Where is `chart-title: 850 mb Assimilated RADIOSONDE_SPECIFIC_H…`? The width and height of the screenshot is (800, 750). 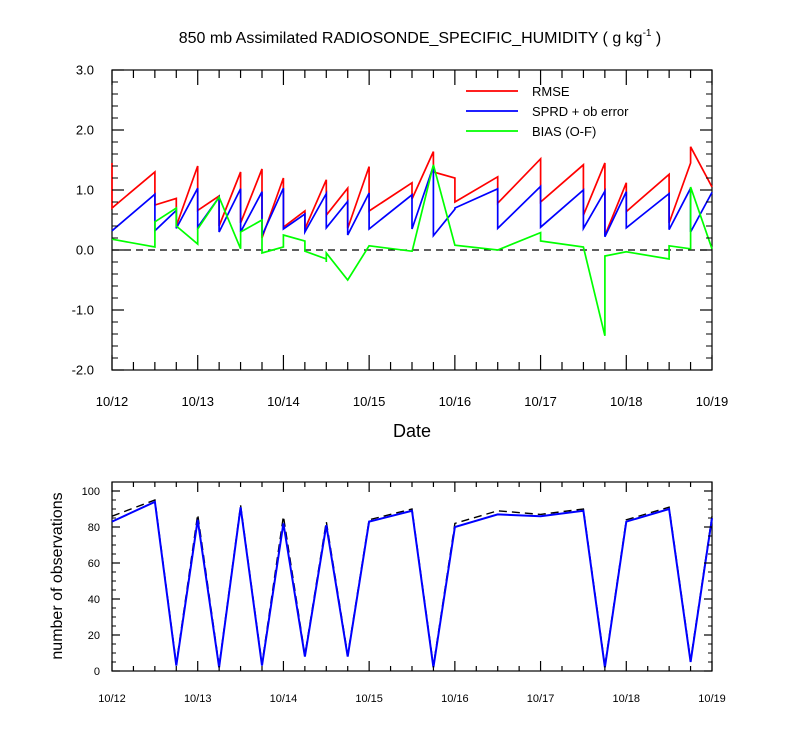 chart-title: 850 mb Assimilated RADIOSONDE_SPECIFIC_H… is located at coordinates (420, 37).